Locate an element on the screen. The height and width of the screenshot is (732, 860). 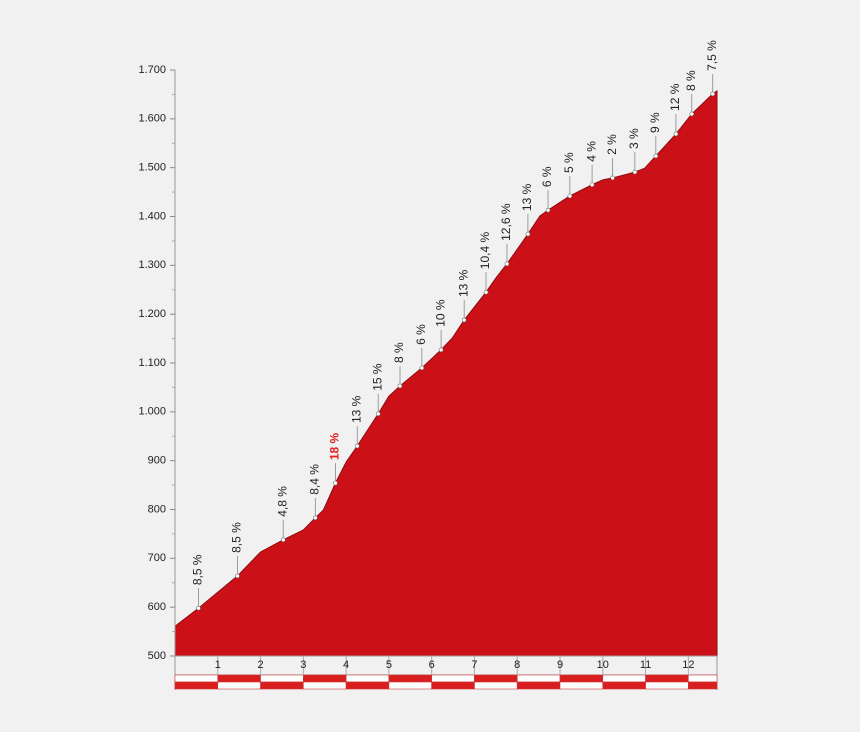
y-tick-label: 1.000 is located at coordinates (152, 412).